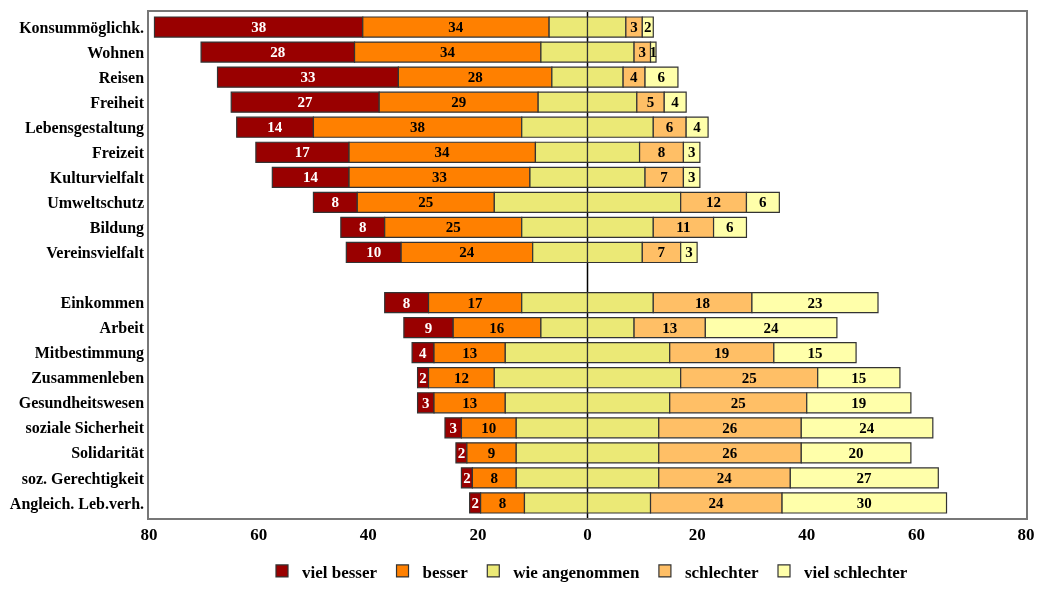 The height and width of the screenshot is (599, 1045). Describe the element at coordinates (97, 177) in the screenshot. I see `y-tick-label: Kulturvielfalt` at that location.